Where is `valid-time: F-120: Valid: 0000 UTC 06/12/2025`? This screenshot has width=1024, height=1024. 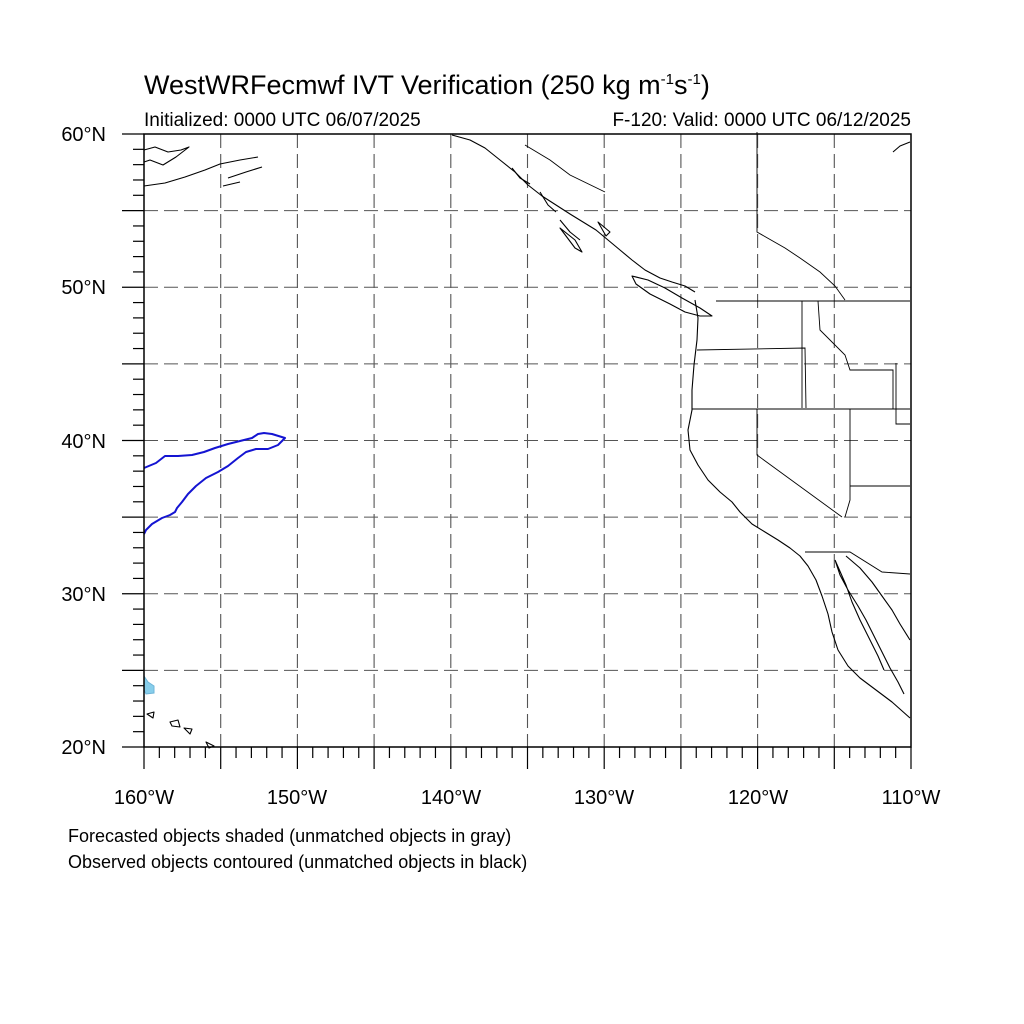 valid-time: F-120: Valid: 0000 UTC 06/12/2025 is located at coordinates (761, 120).